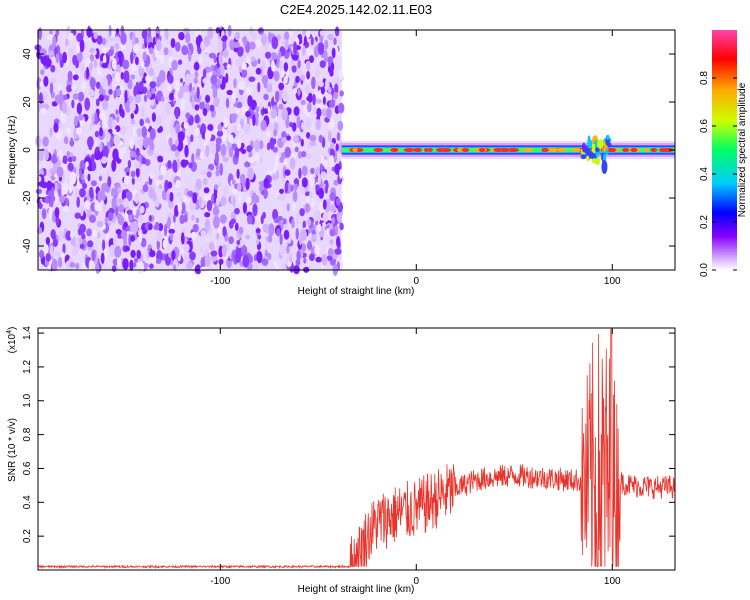  Describe the element at coordinates (27, 502) in the screenshot. I see `y-tick-label: 0.4` at that location.